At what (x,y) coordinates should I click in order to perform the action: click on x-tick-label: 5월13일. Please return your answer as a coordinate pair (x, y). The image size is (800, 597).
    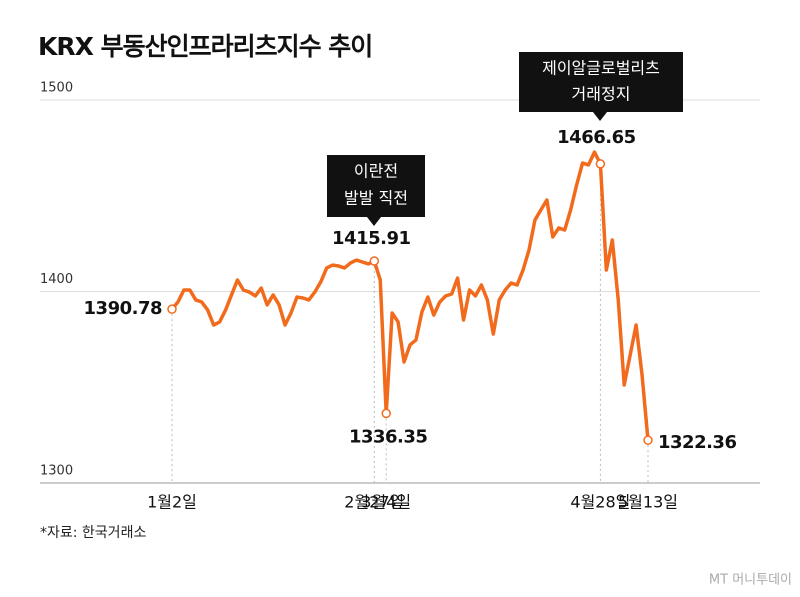
    Looking at the image, I should click on (648, 502).